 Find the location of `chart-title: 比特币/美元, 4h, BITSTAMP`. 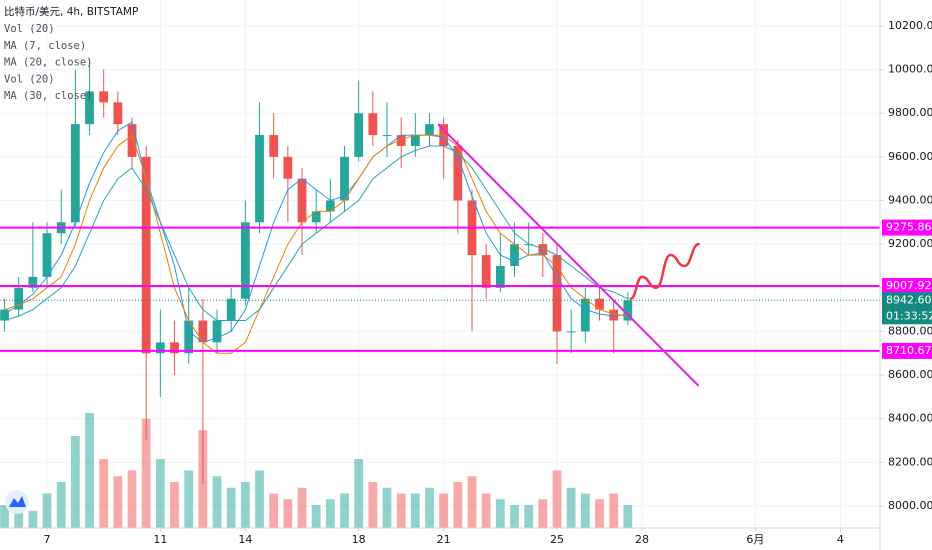

chart-title: 比特币/美元, 4h, BITSTAMP is located at coordinates (71, 11).